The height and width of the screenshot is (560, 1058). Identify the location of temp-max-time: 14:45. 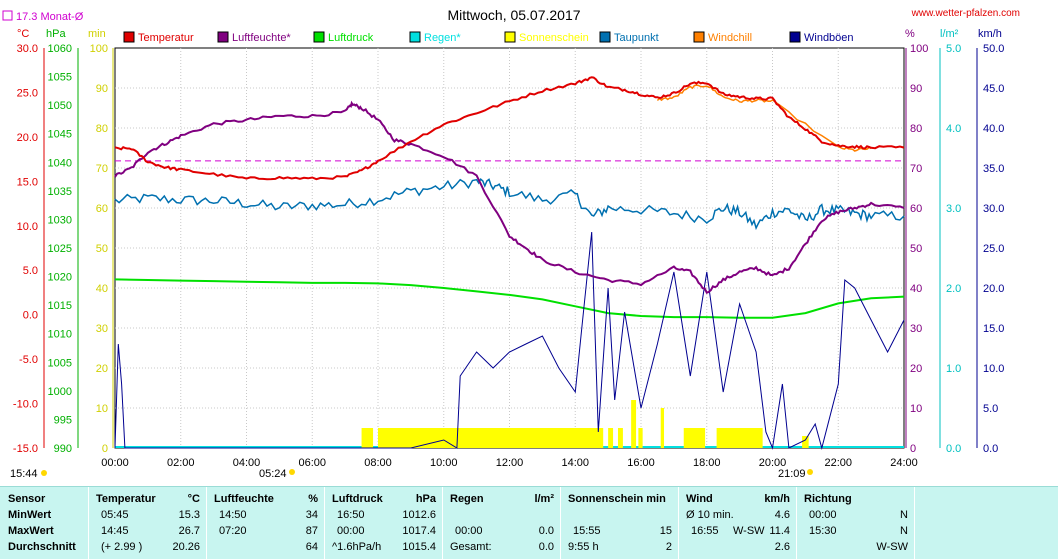
(115, 531).